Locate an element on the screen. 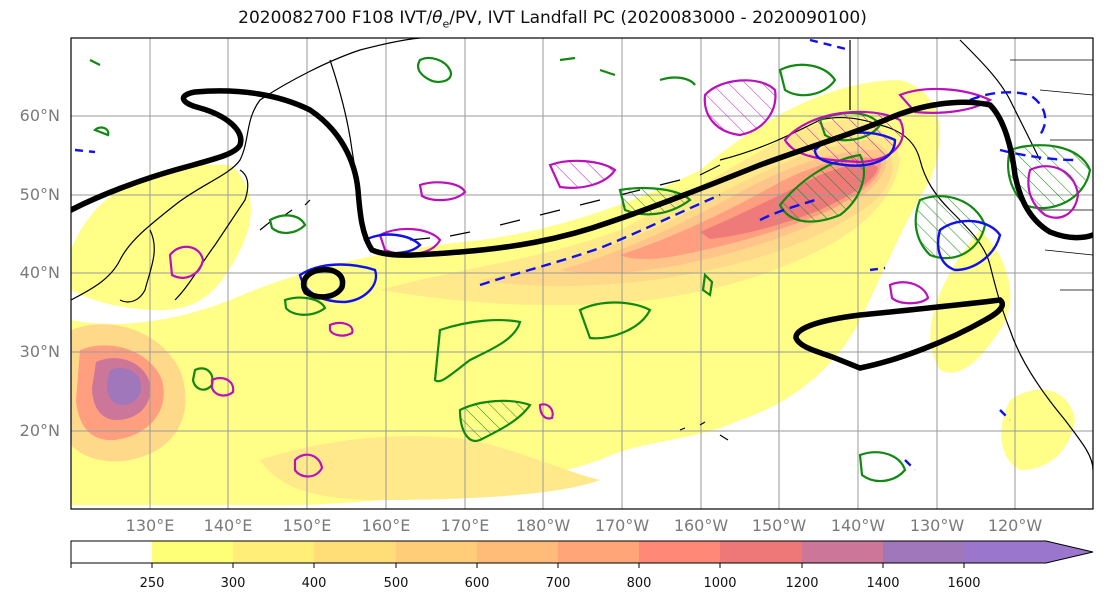 The image size is (1105, 603). colorbar-tick-label: 700 is located at coordinates (558, 583).